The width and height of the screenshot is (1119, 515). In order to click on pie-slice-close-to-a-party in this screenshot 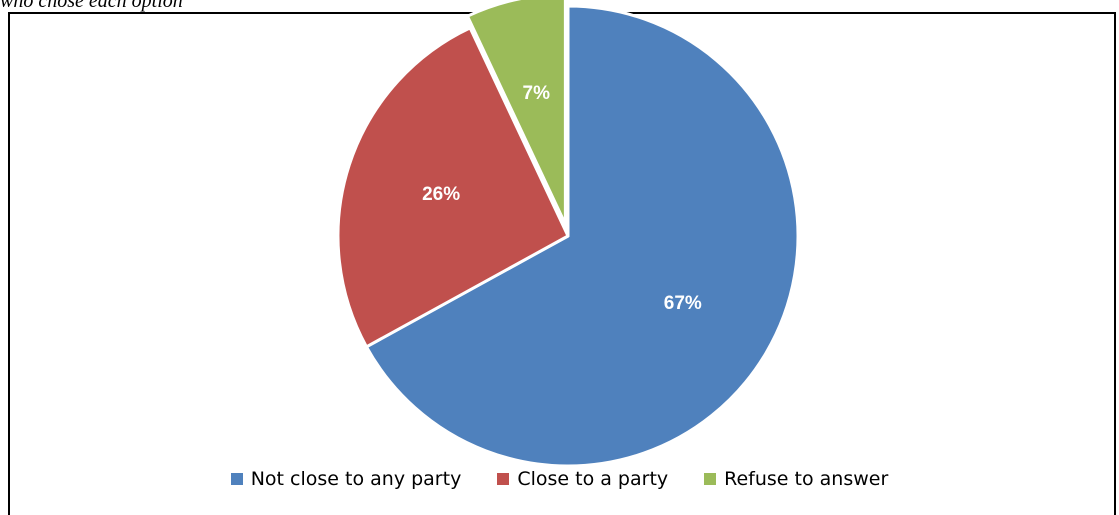, I will do `click(453, 187)`.